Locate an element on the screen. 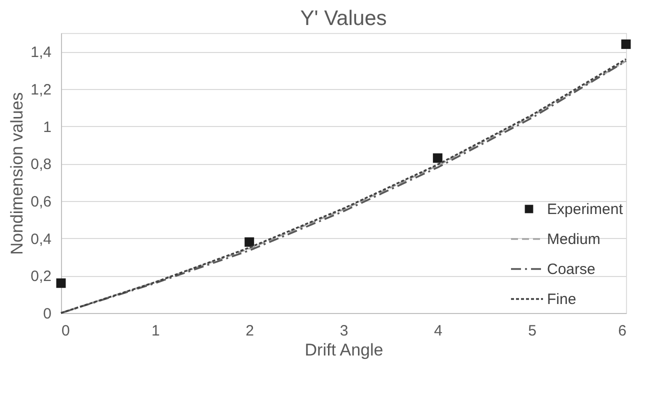 The height and width of the screenshot is (410, 667). x-tick-label: 3 is located at coordinates (344, 331).